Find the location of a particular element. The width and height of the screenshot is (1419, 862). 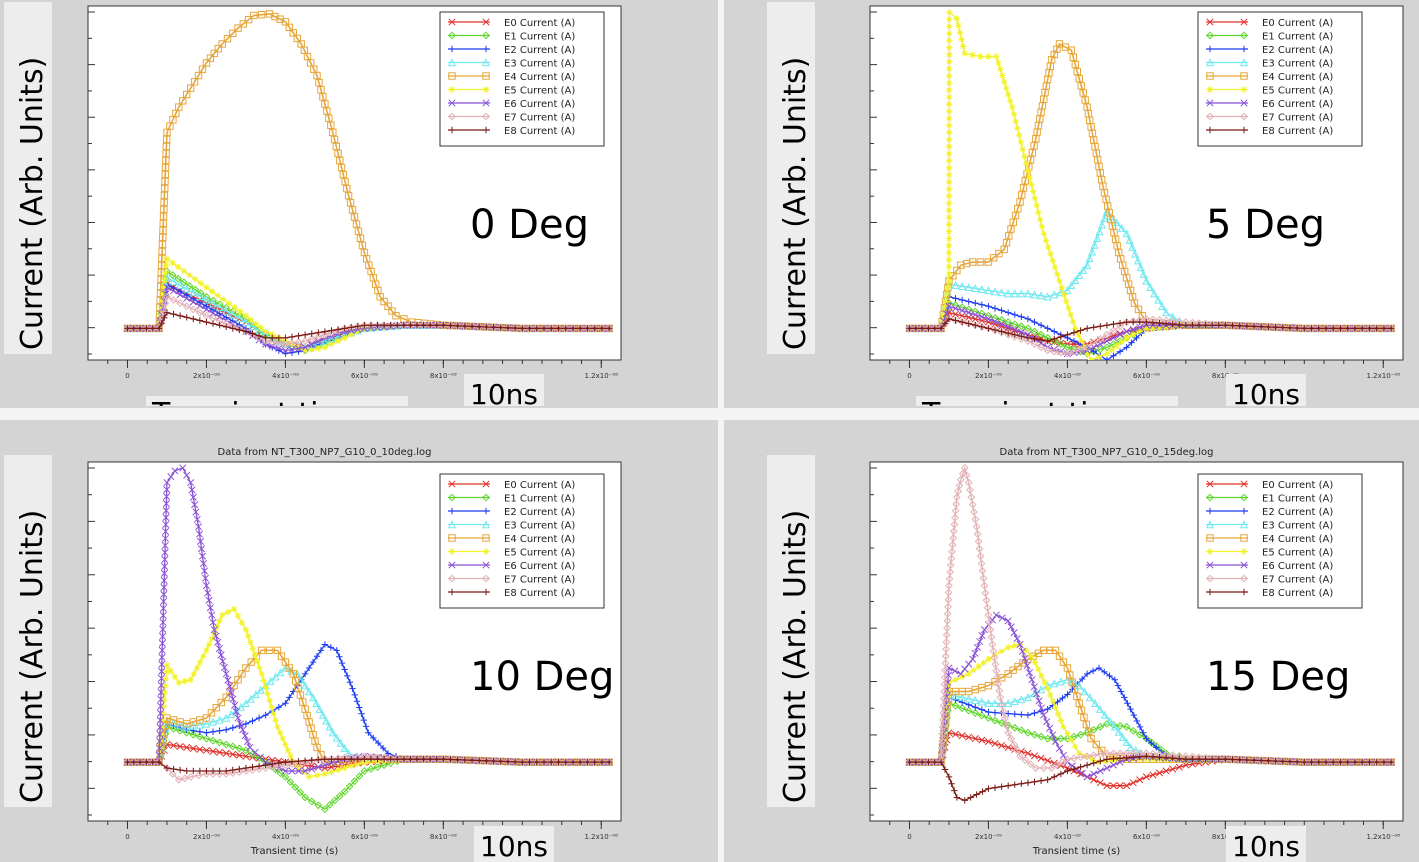

x-tick-label: 2x10⁻⁰⁹ is located at coordinates (988, 837).